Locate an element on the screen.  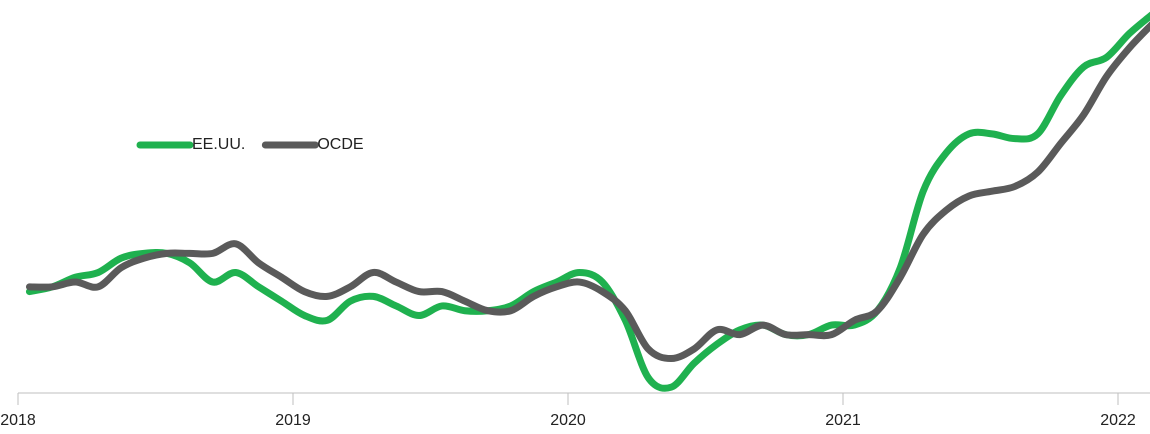
x-tick-label: 2021 is located at coordinates (843, 420).